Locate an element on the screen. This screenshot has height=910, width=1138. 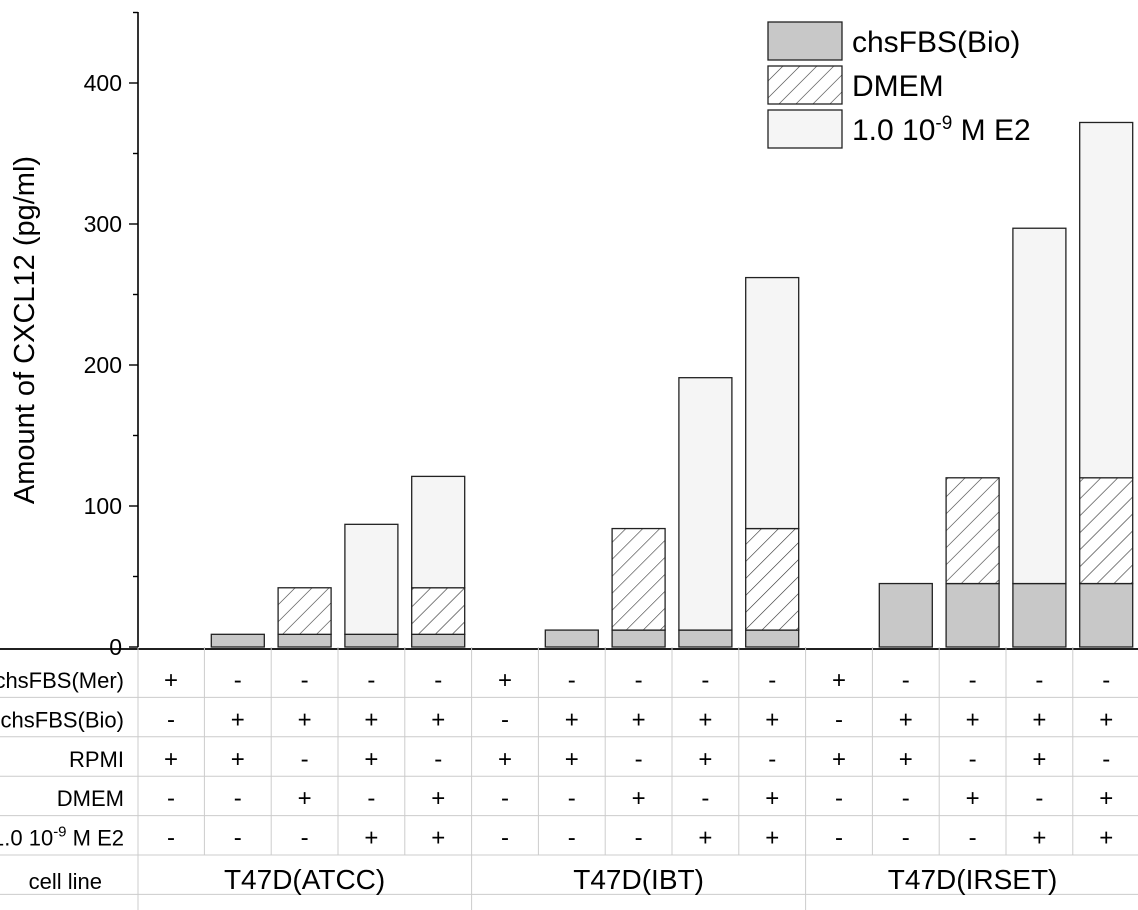
row-label: chsFBS(Bio) is located at coordinates (62, 719).